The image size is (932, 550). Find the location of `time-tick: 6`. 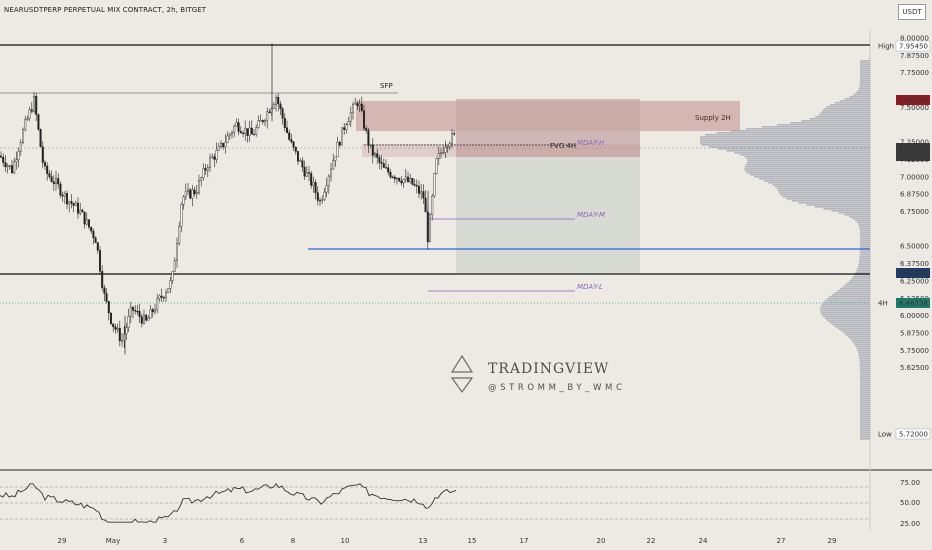

time-tick: 6 is located at coordinates (242, 541).